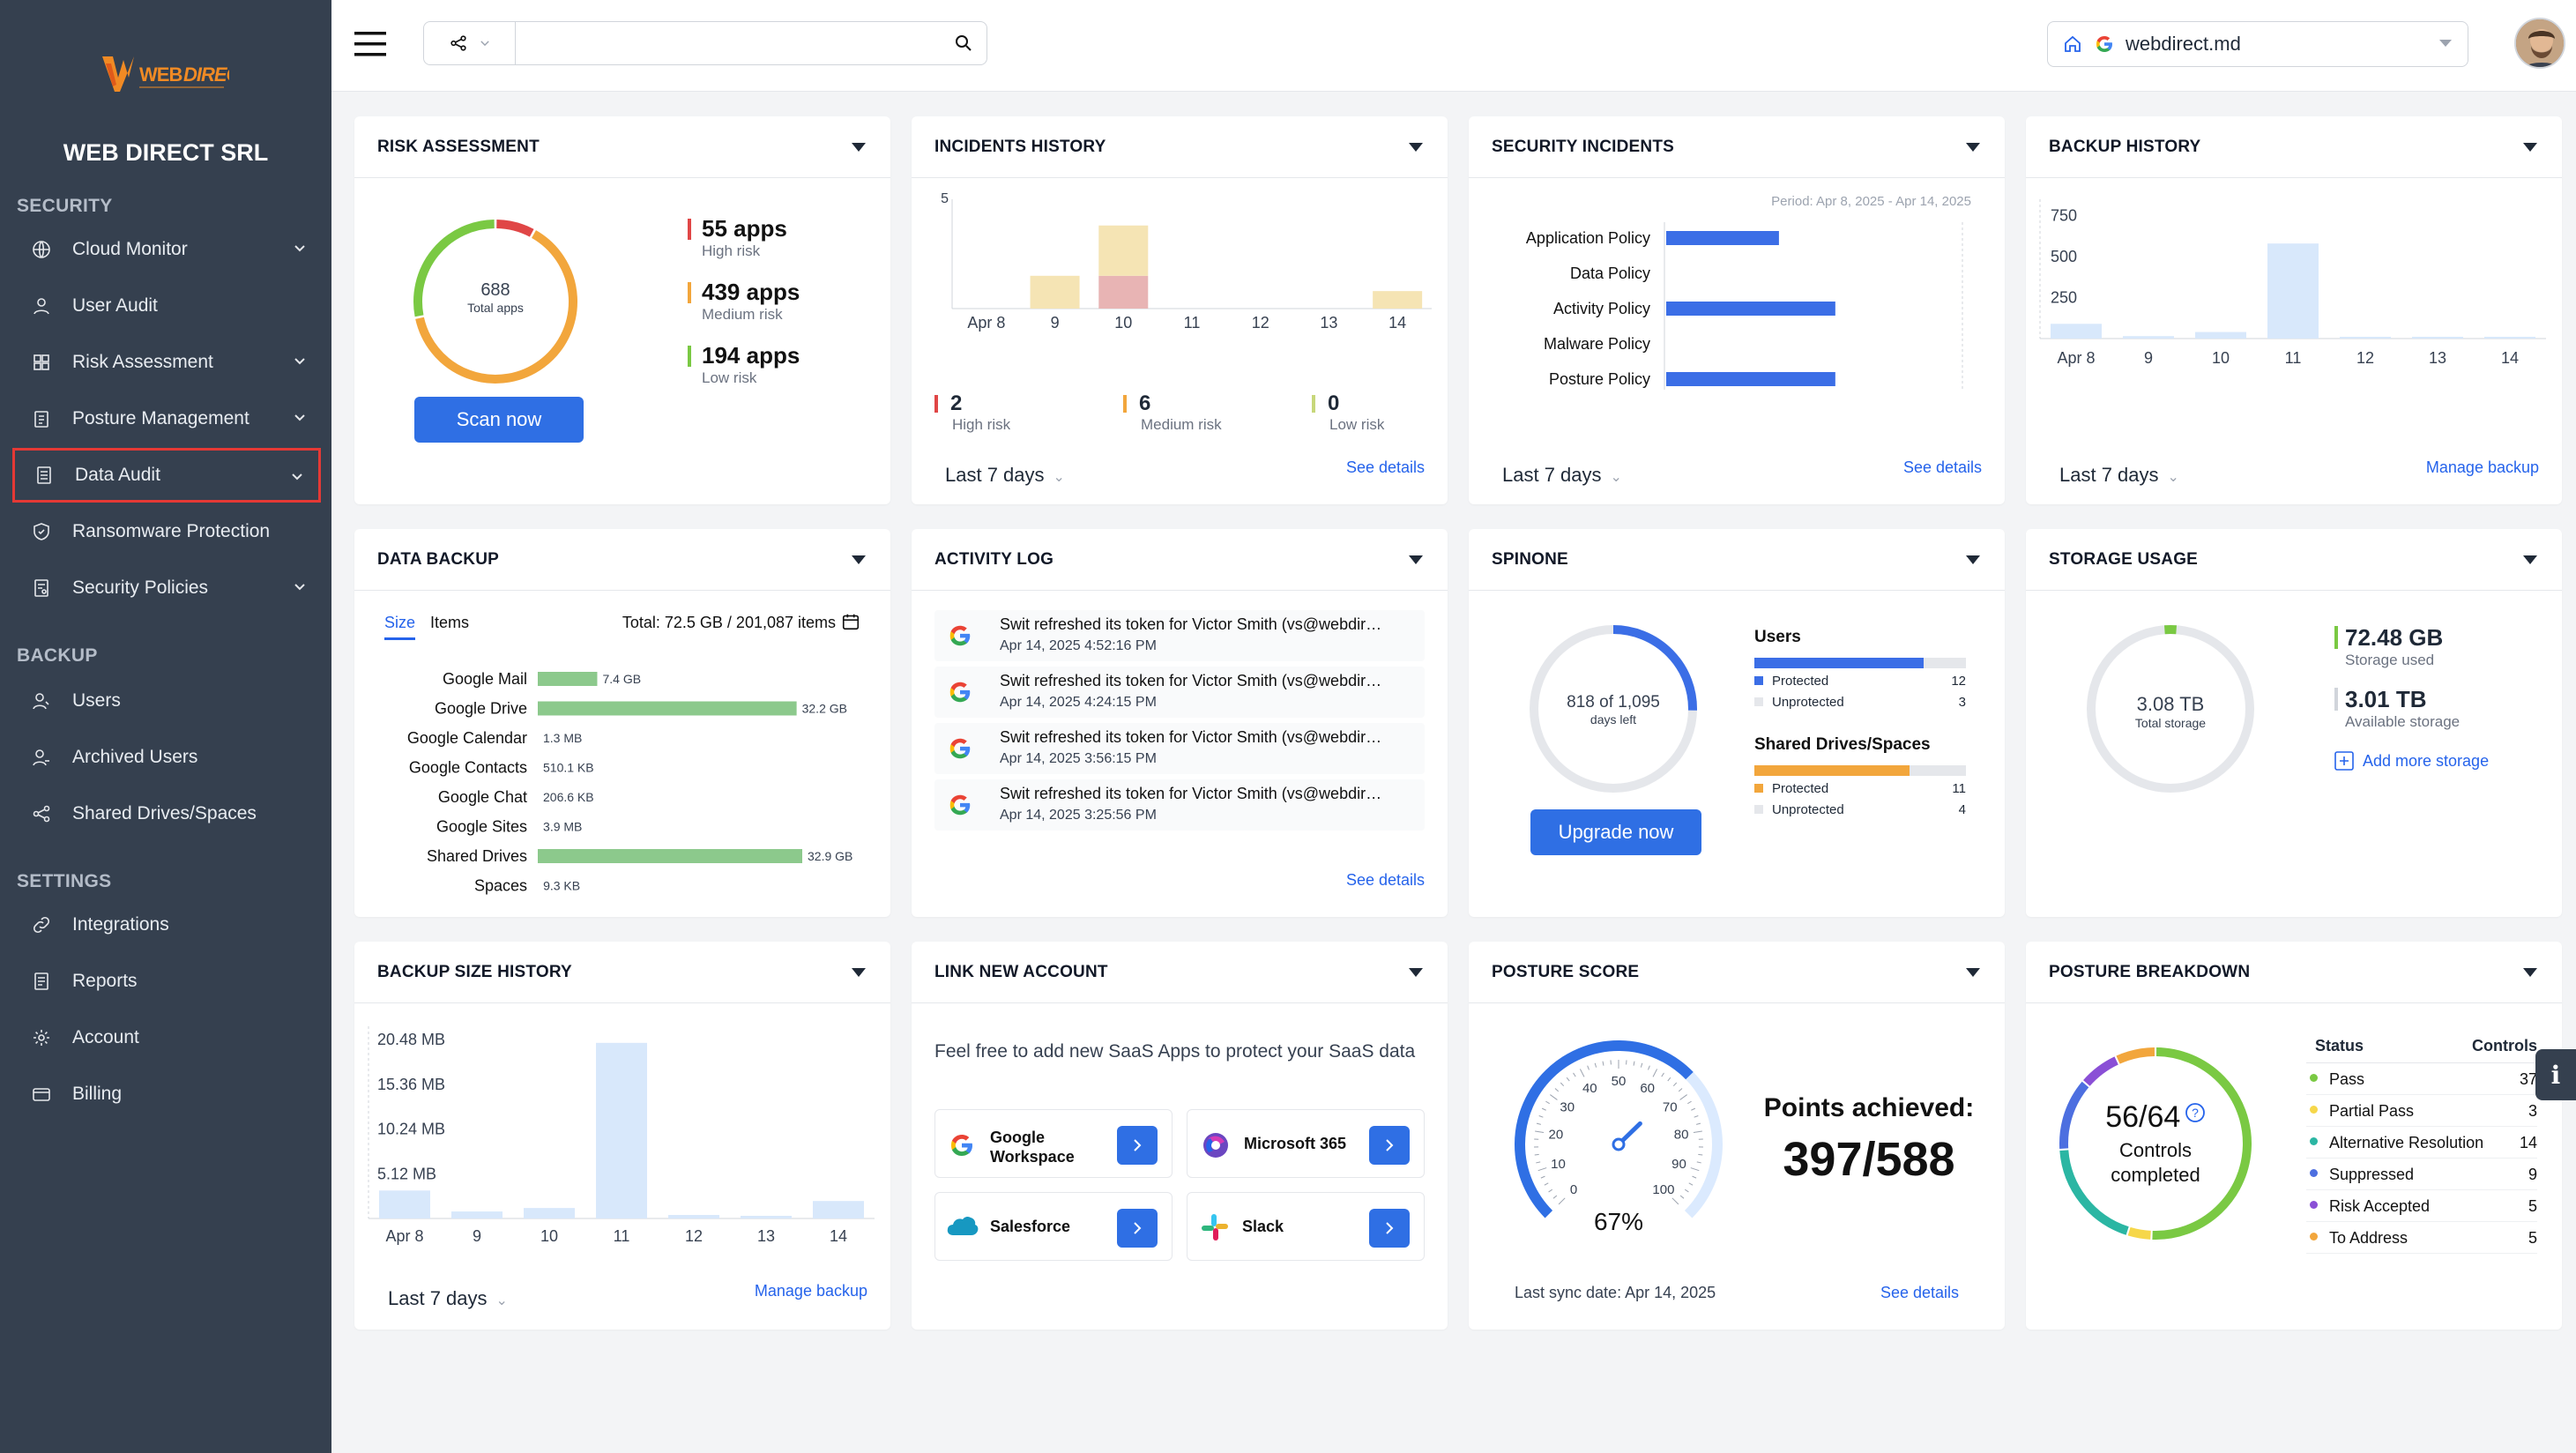 This screenshot has width=2576, height=1453. Describe the element at coordinates (105, 981) in the screenshot. I see `sidebar-item-label: Reports` at that location.